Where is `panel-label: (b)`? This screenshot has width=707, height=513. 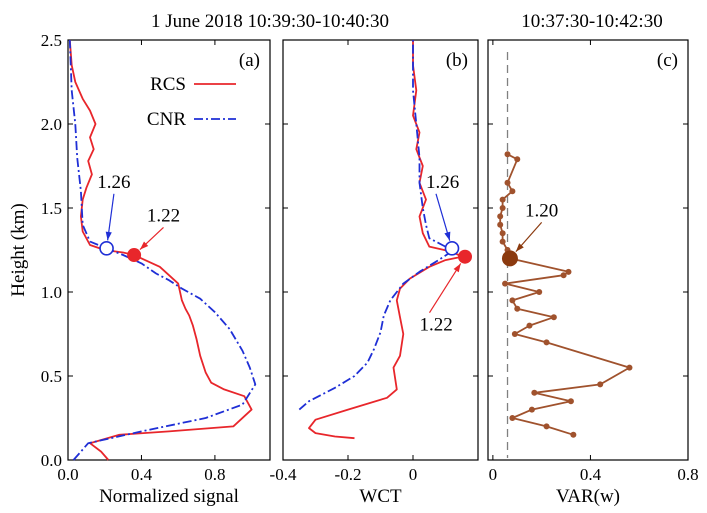
panel-label: (b) is located at coordinates (457, 60).